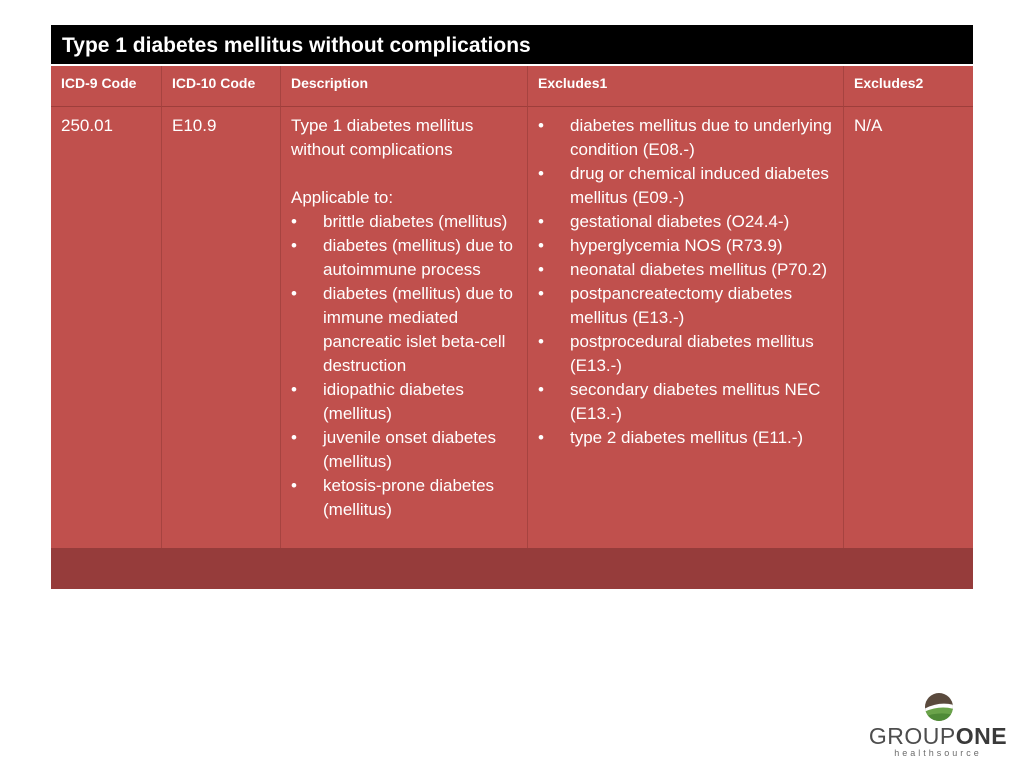  I want to click on spacer, so click(404, 174).